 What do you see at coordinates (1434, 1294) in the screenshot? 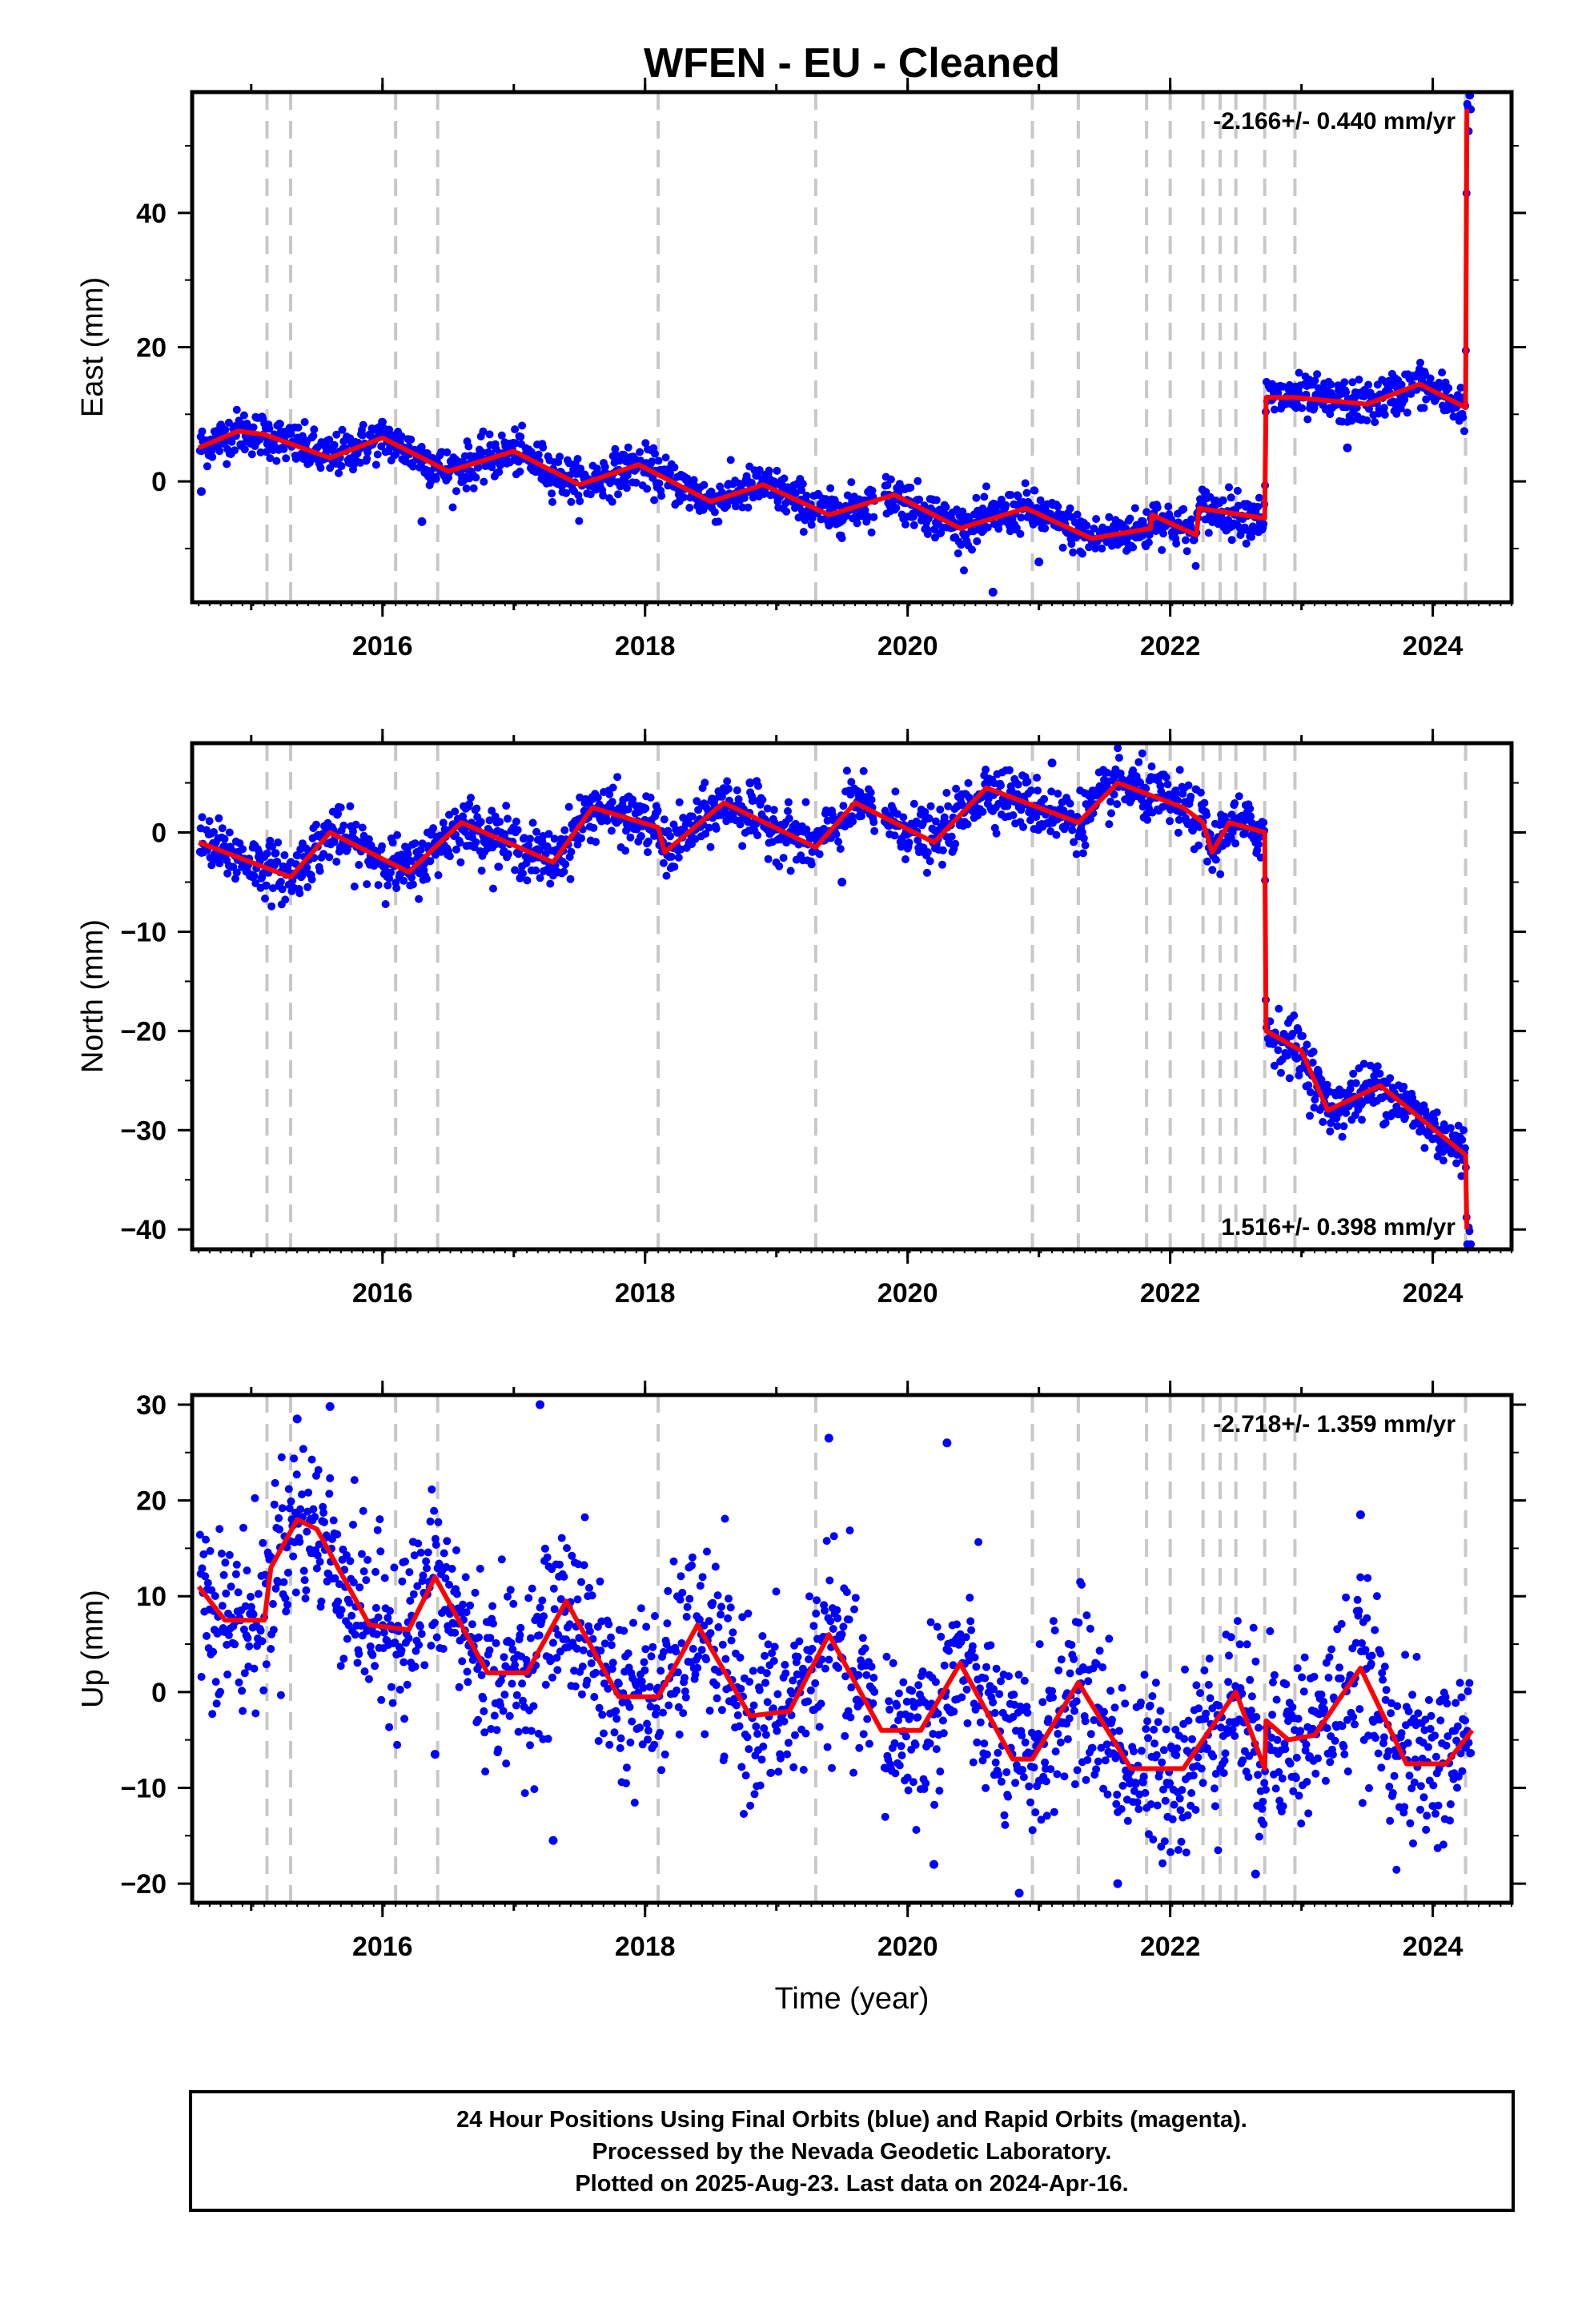
I see `x-tick-label: 2024` at bounding box center [1434, 1294].